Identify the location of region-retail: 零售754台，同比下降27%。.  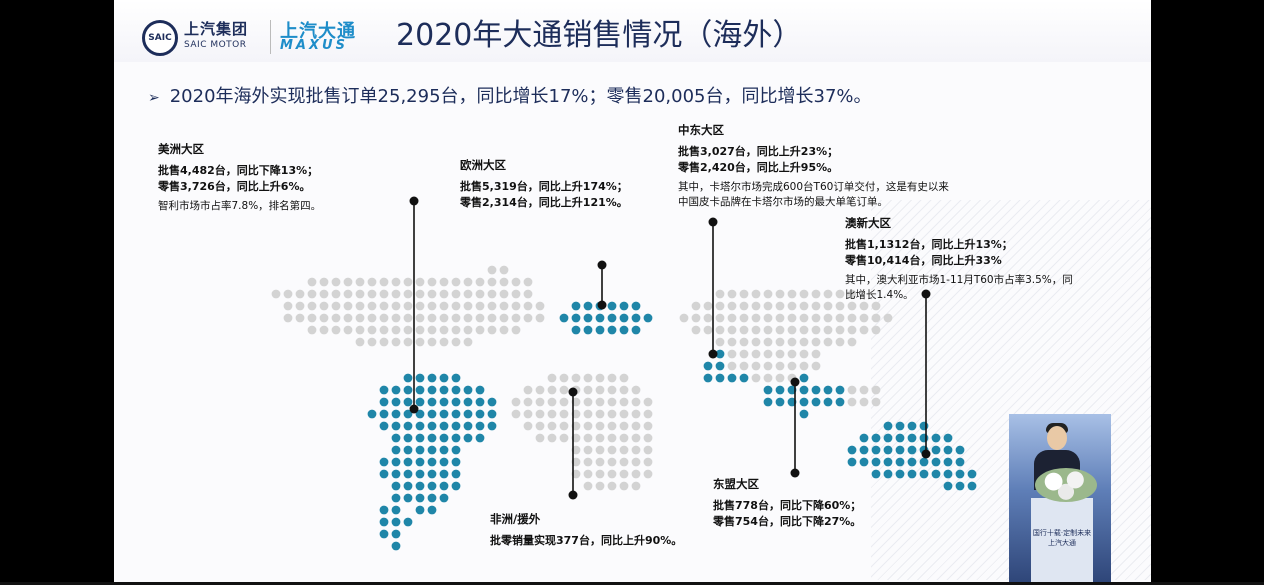
(787, 521).